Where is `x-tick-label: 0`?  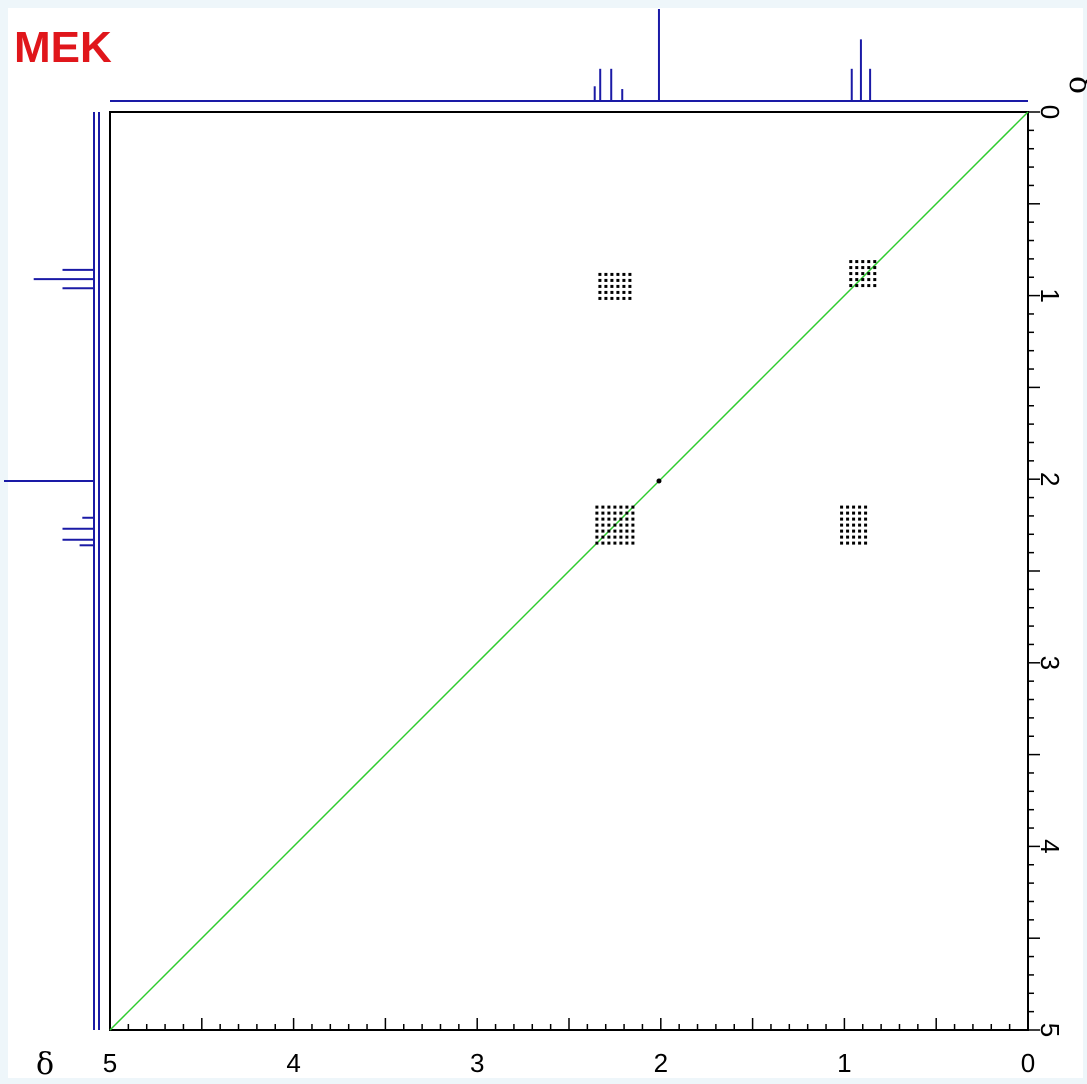
x-tick-label: 0 is located at coordinates (1028, 1063).